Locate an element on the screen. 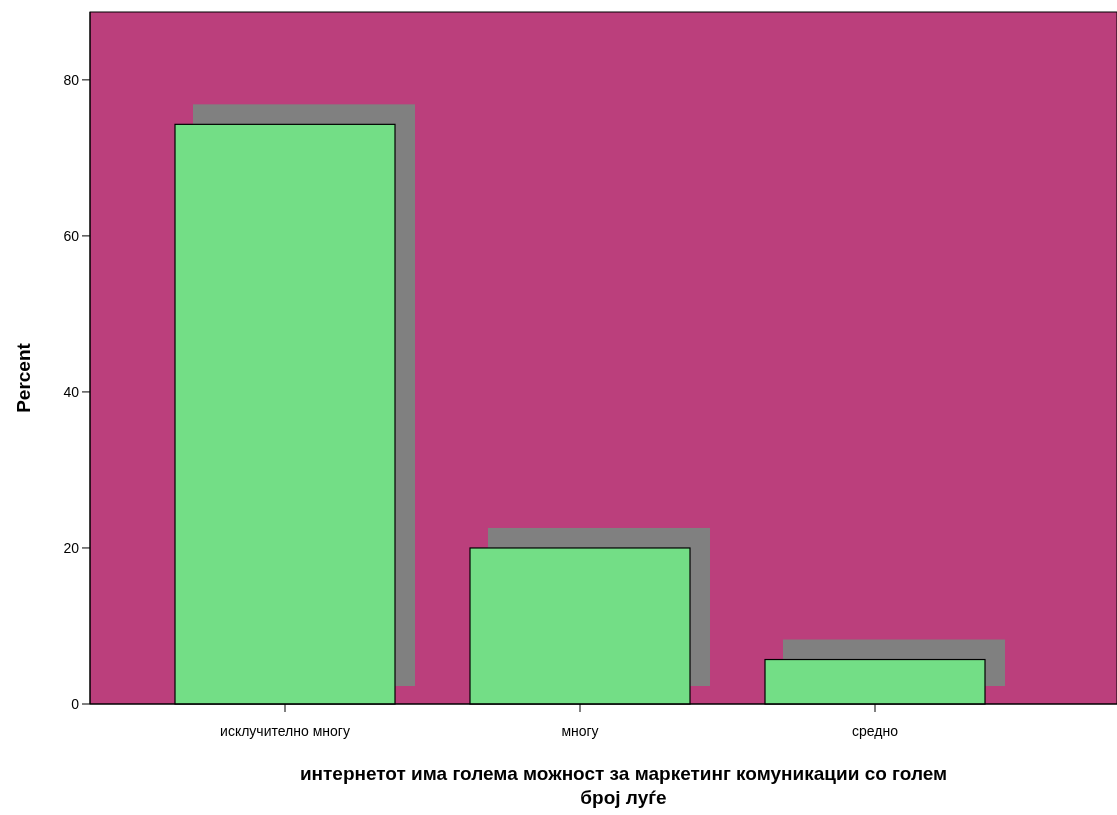  y-tick-label: 20 is located at coordinates (71, 547).